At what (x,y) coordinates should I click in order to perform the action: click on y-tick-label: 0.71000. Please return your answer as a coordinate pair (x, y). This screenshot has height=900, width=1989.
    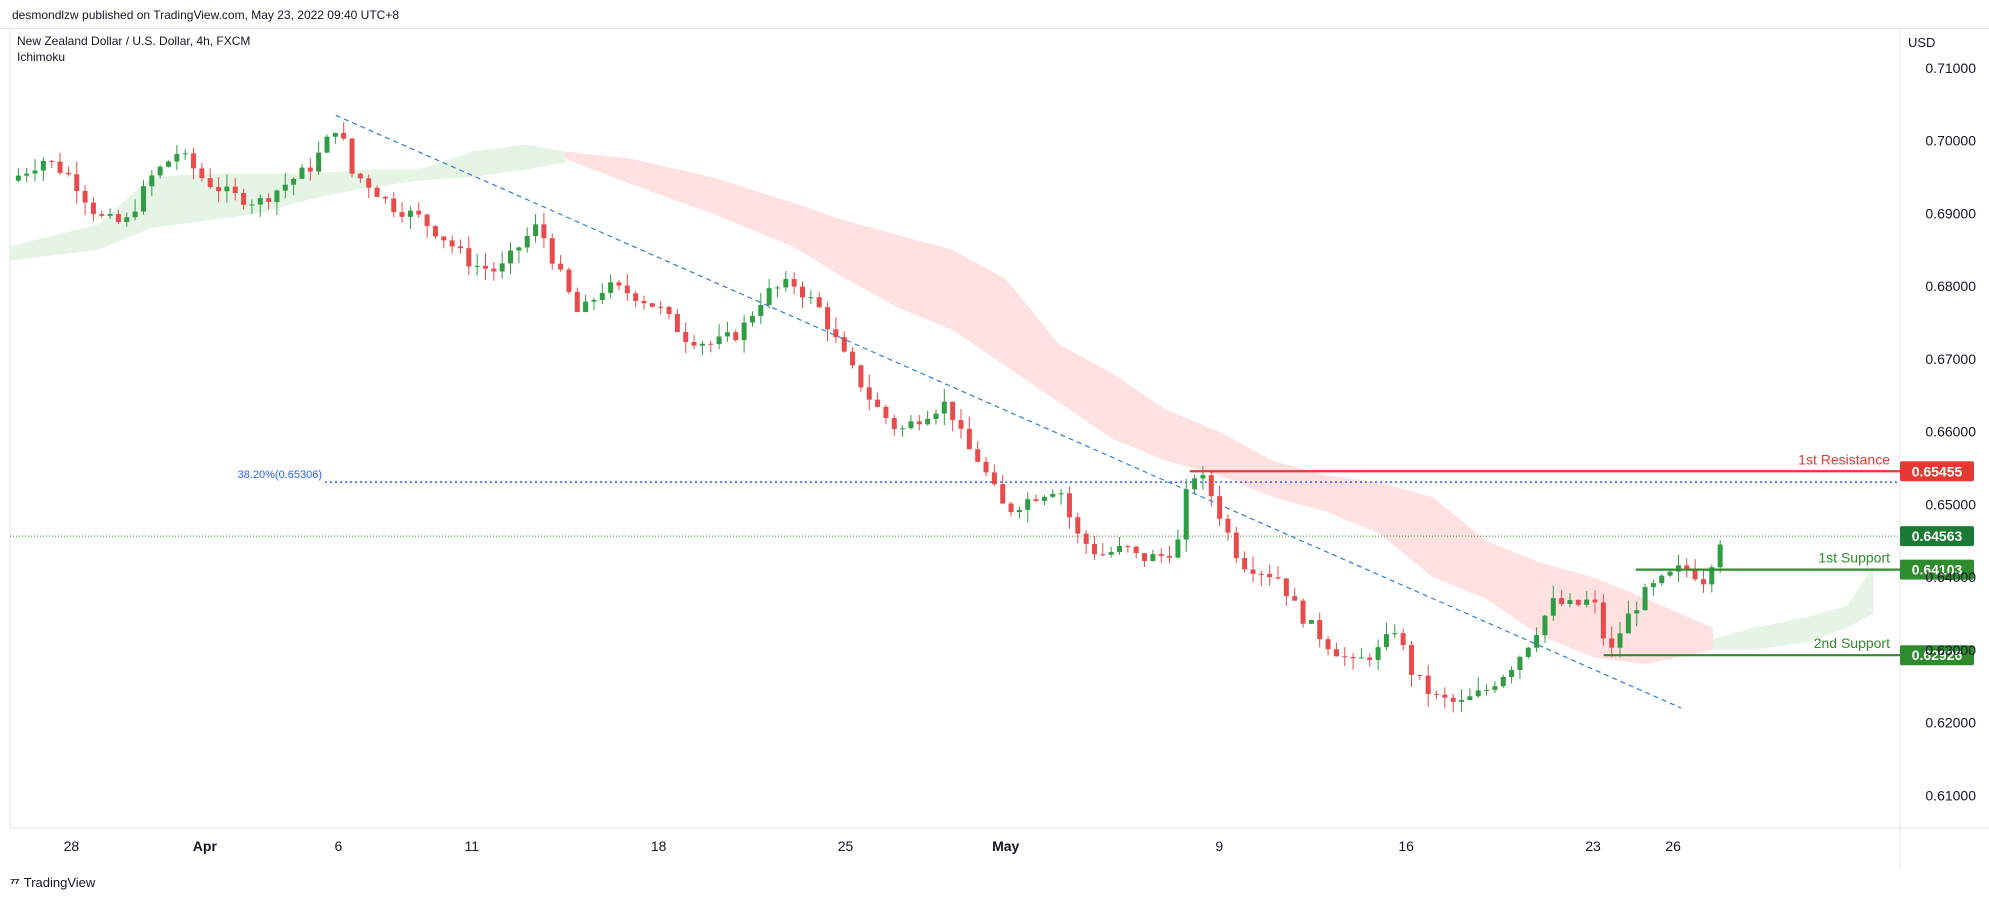
    Looking at the image, I should click on (1950, 68).